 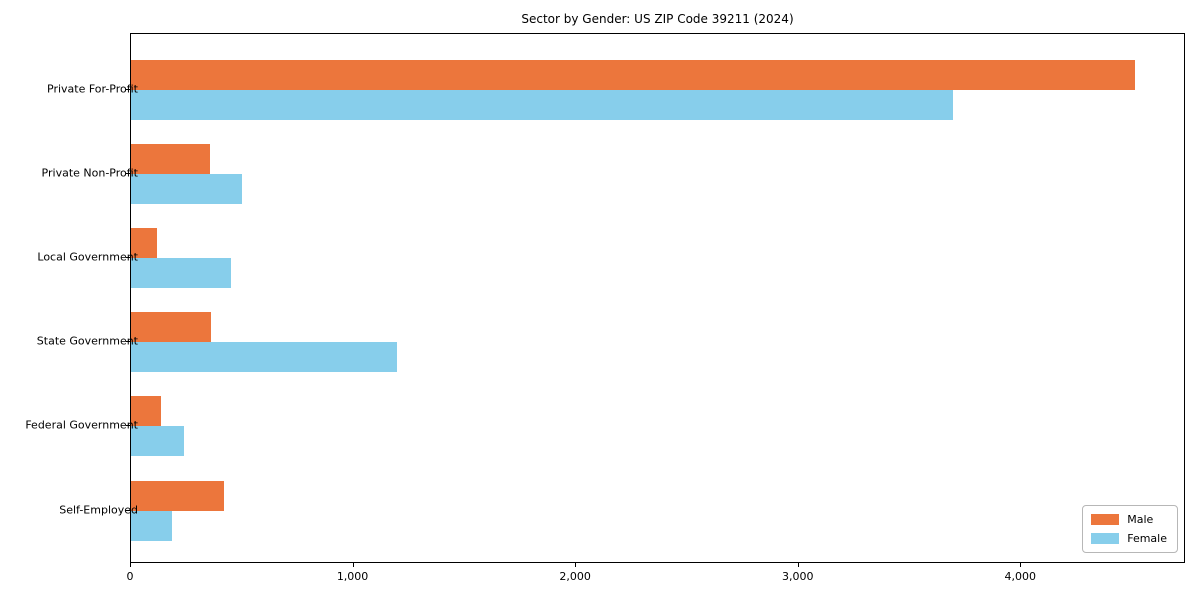 I want to click on xtick-label-1: 1,000, so click(x=352, y=576).